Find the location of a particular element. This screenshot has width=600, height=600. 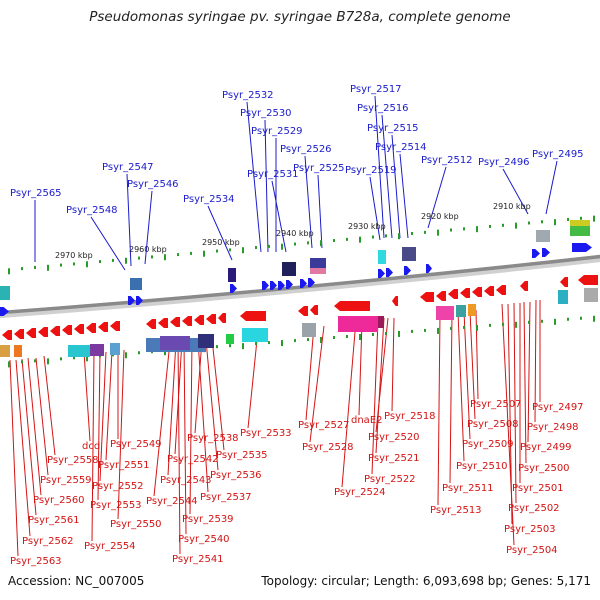

kbp-label: 2940 kbp is located at coordinates (295, 233).